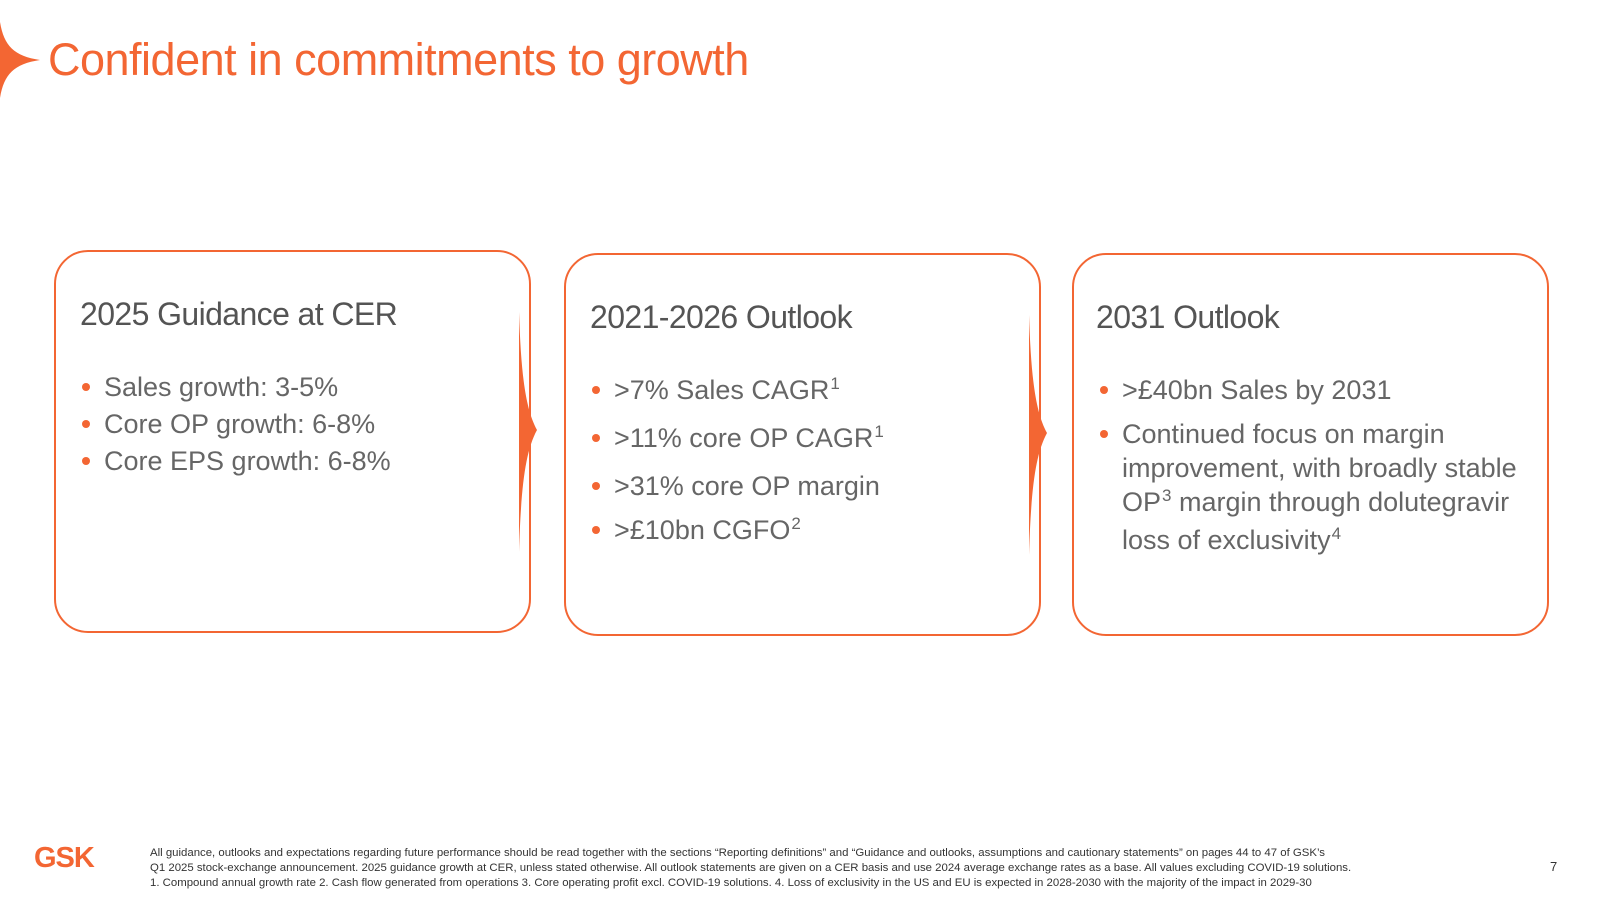 This screenshot has height=900, width=1600. I want to click on footnote-ref: 4, so click(1336, 533).